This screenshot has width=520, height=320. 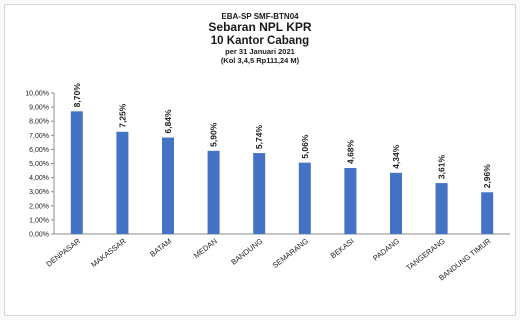 What do you see at coordinates (259, 137) in the screenshot?
I see `bar-value-label: 5,74%` at bounding box center [259, 137].